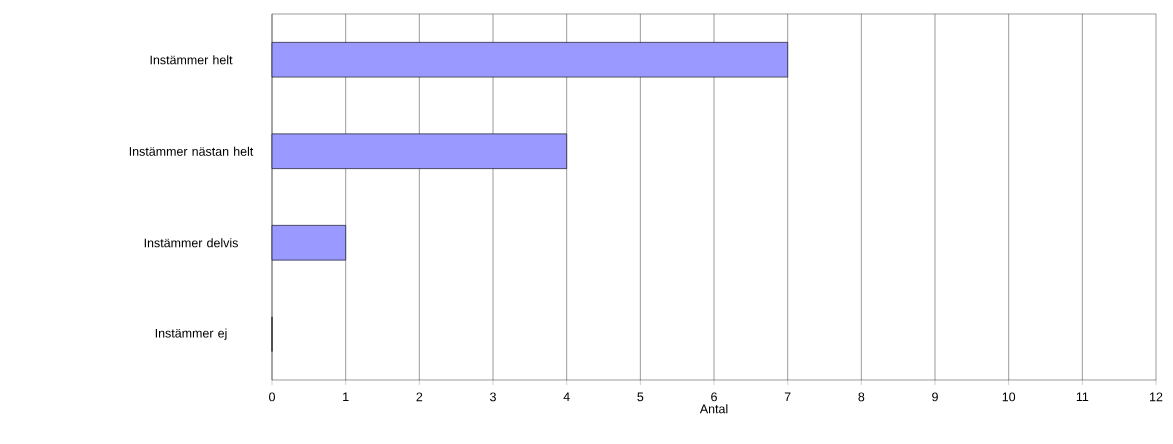  I want to click on x-tick-label: 11, so click(1082, 397).